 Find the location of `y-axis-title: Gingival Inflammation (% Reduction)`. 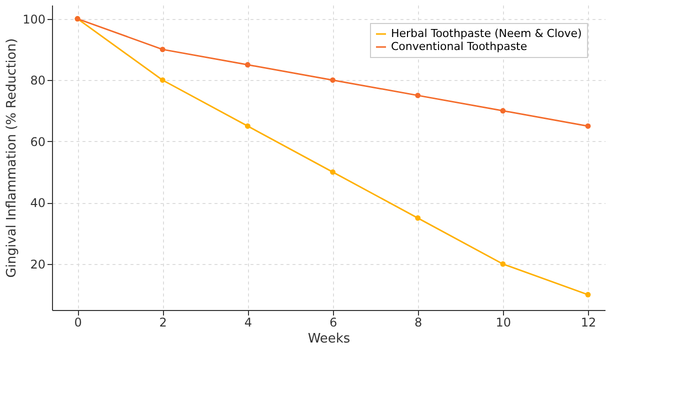

y-axis-title: Gingival Inflammation (% Reduction) is located at coordinates (12, 158).